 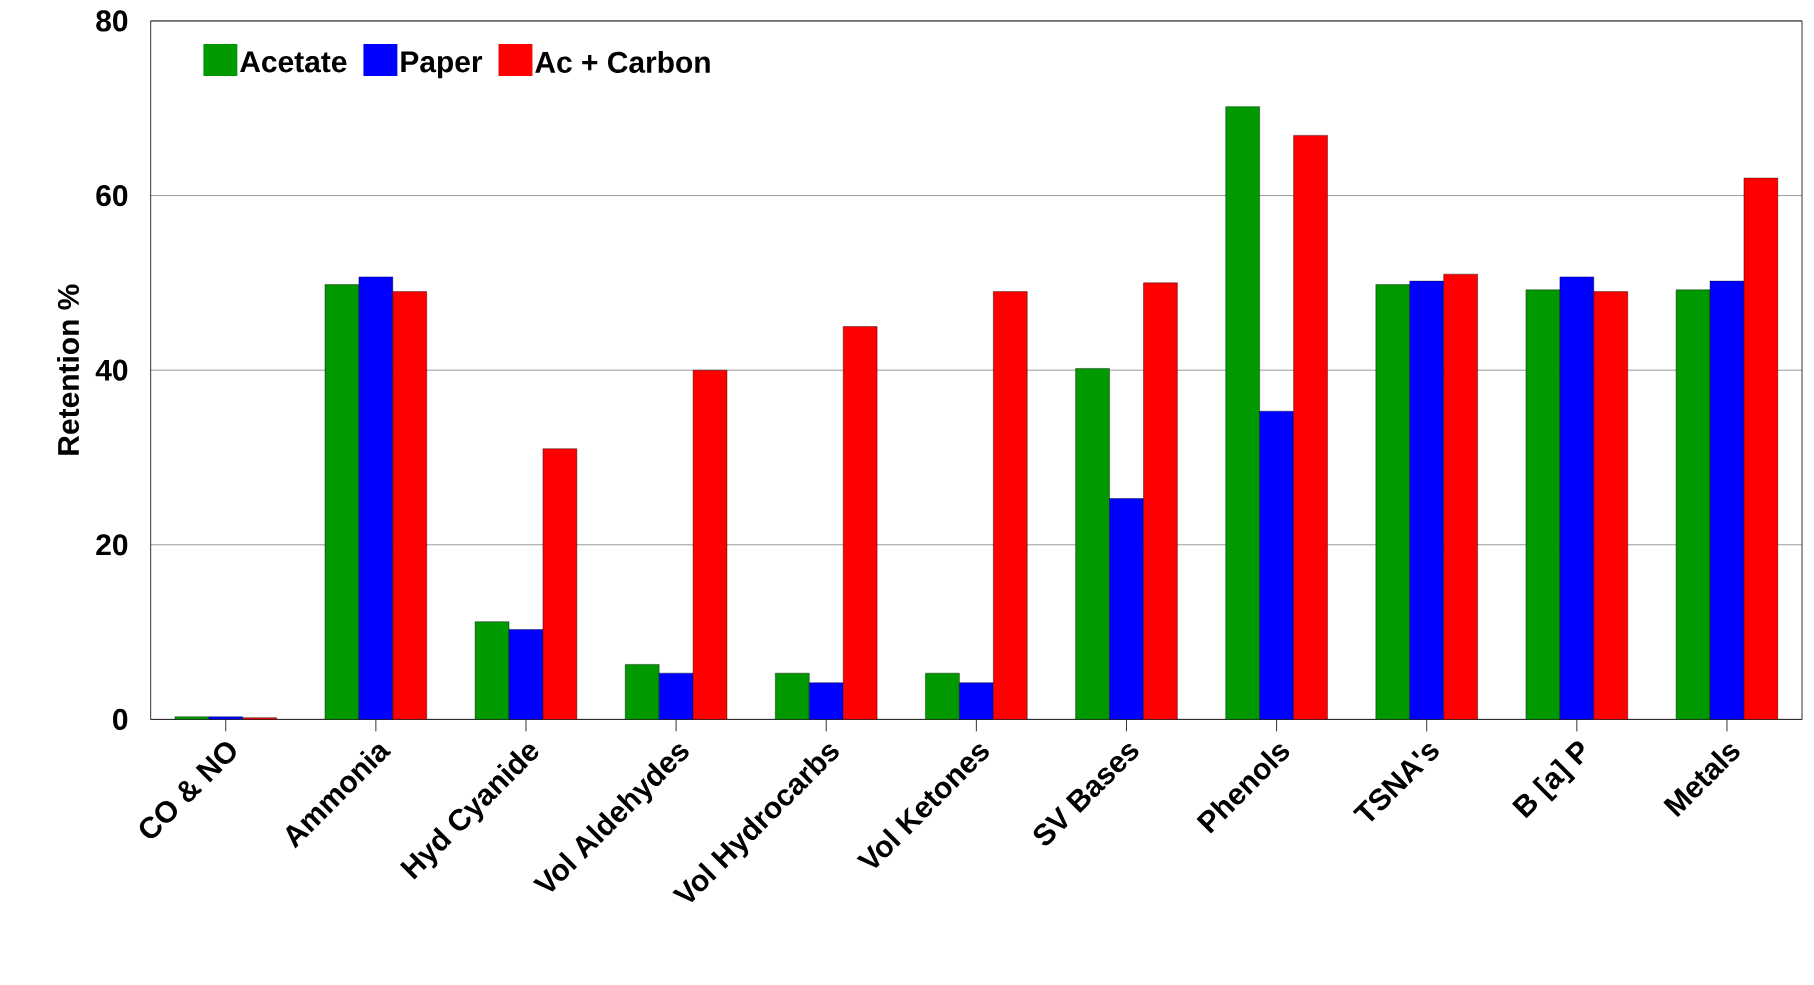 What do you see at coordinates (187, 790) in the screenshot?
I see `x-tick-label: CO & NO` at bounding box center [187, 790].